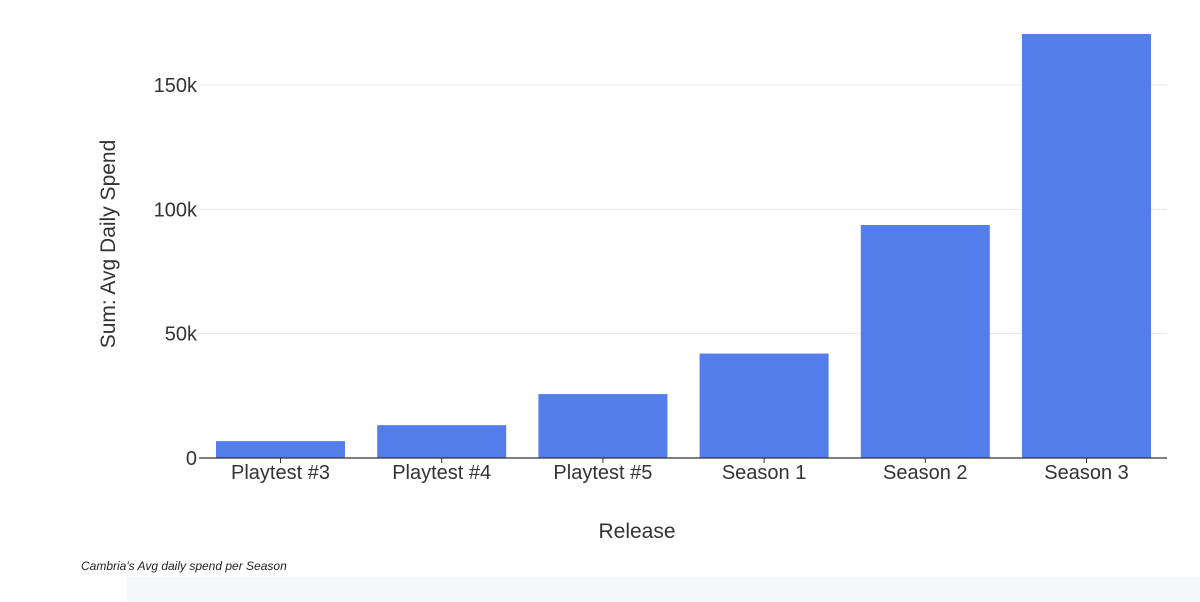 Image resolution: width=1200 pixels, height=602 pixels. I want to click on y-tick-label: 100k, so click(176, 210).